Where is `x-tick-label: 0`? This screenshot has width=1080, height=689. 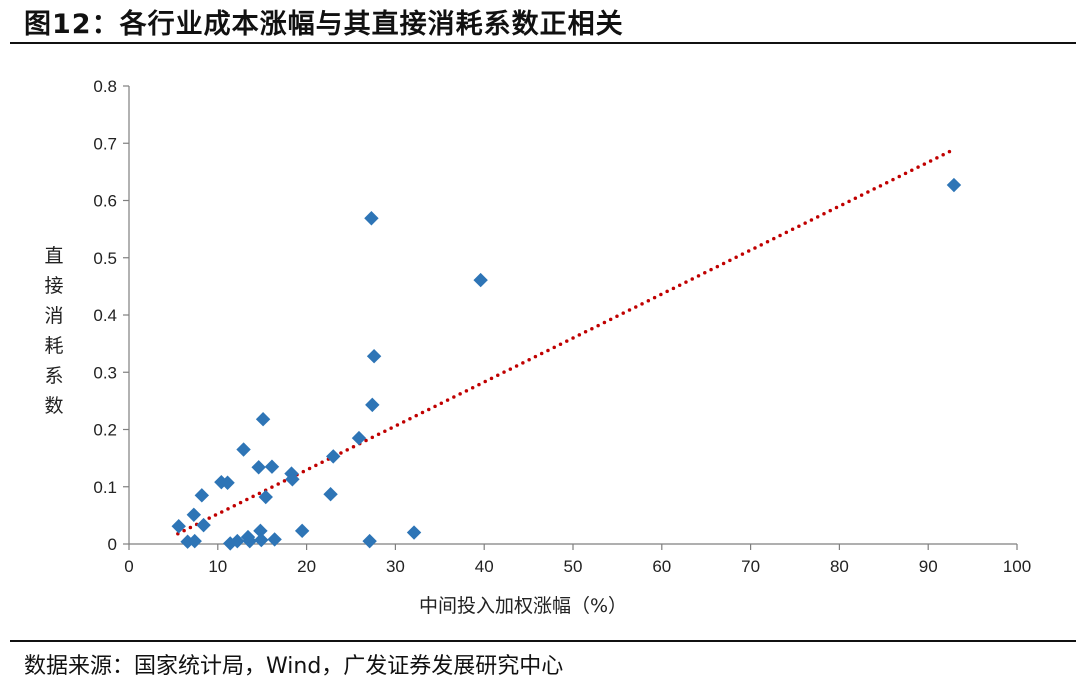
x-tick-label: 0 is located at coordinates (128, 566).